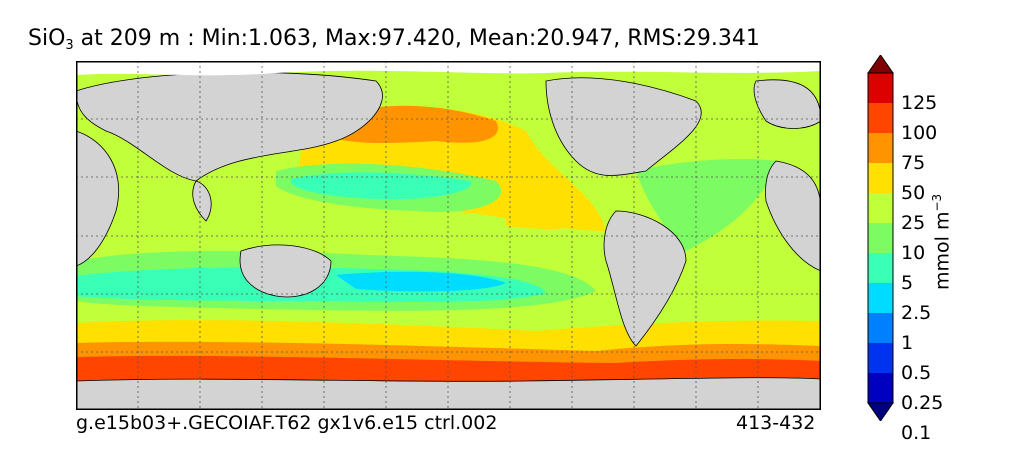 Image resolution: width=1010 pixels, height=466 pixels. What do you see at coordinates (880, 411) in the screenshot?
I see `colorbar-extend-min` at bounding box center [880, 411].